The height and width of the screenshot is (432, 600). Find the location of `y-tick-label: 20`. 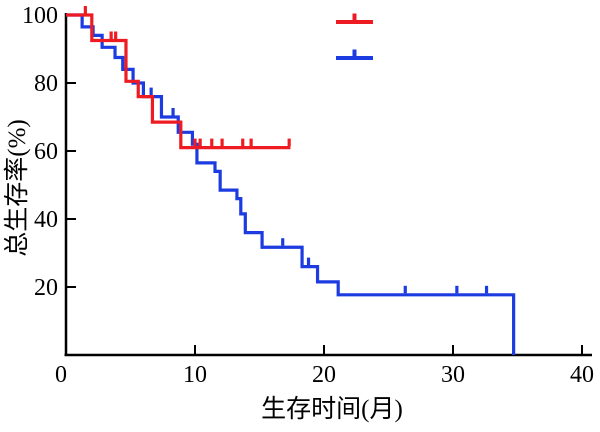

y-tick-label: 20 is located at coordinates (46, 288).